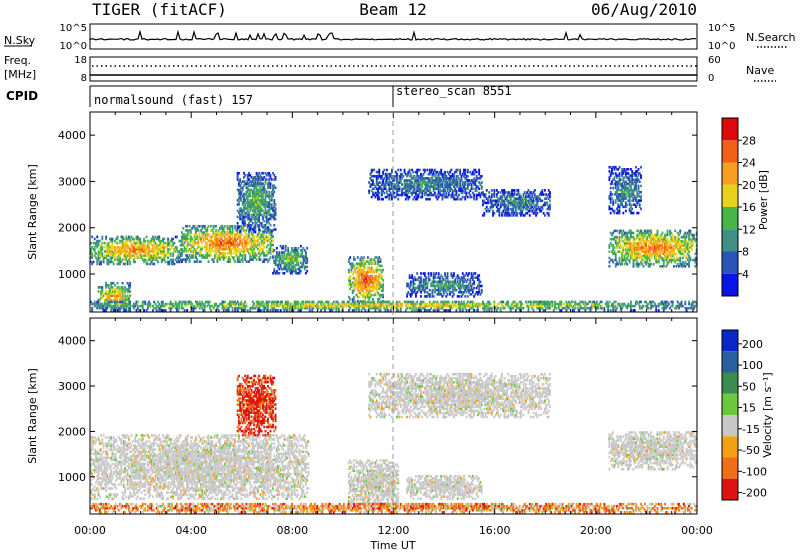 This screenshot has height=554, width=800. I want to click on noise-panel: N.Sky 10^5 10^0 10^5 10^0 N.Search, so click(400, 37).